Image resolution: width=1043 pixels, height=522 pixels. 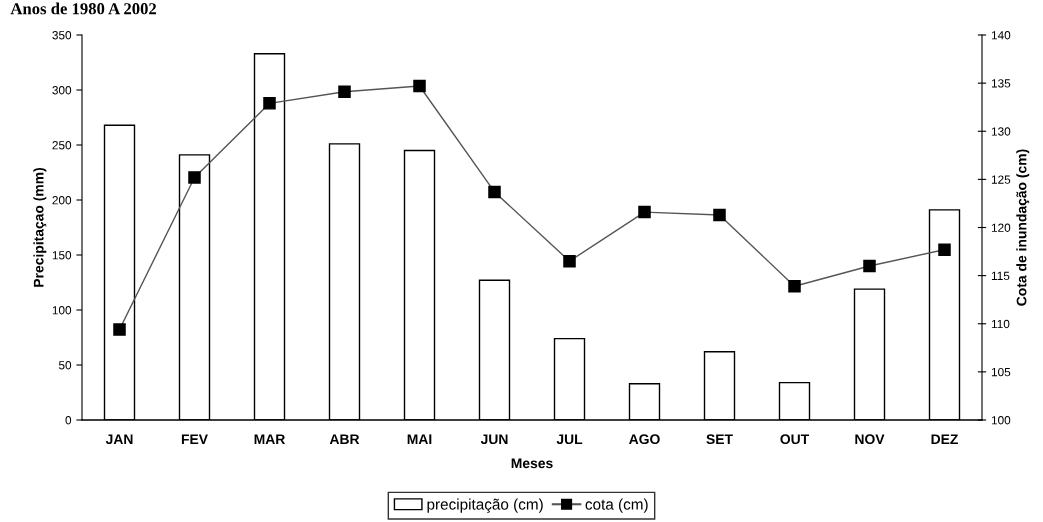 What do you see at coordinates (532, 463) in the screenshot?
I see `x-axis-title: Meses` at bounding box center [532, 463].